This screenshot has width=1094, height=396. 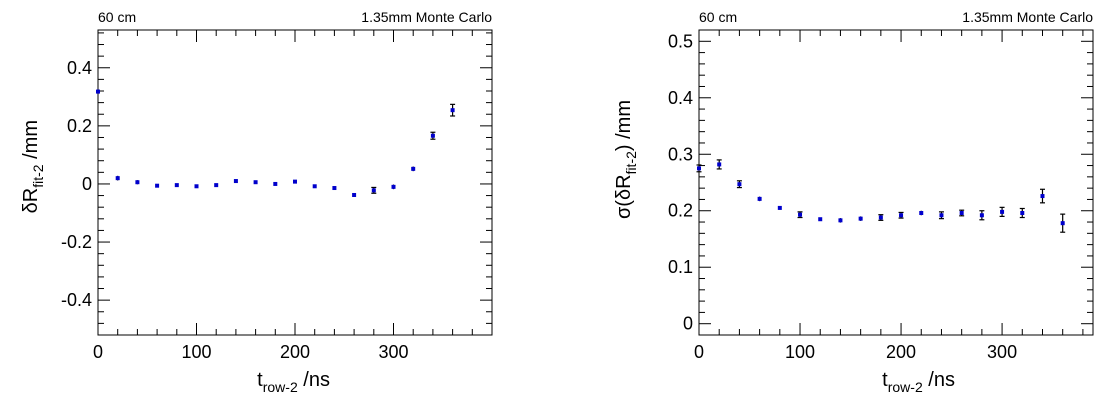 What do you see at coordinates (680, 267) in the screenshot?
I see `y-tick-label: 0.1` at bounding box center [680, 267].